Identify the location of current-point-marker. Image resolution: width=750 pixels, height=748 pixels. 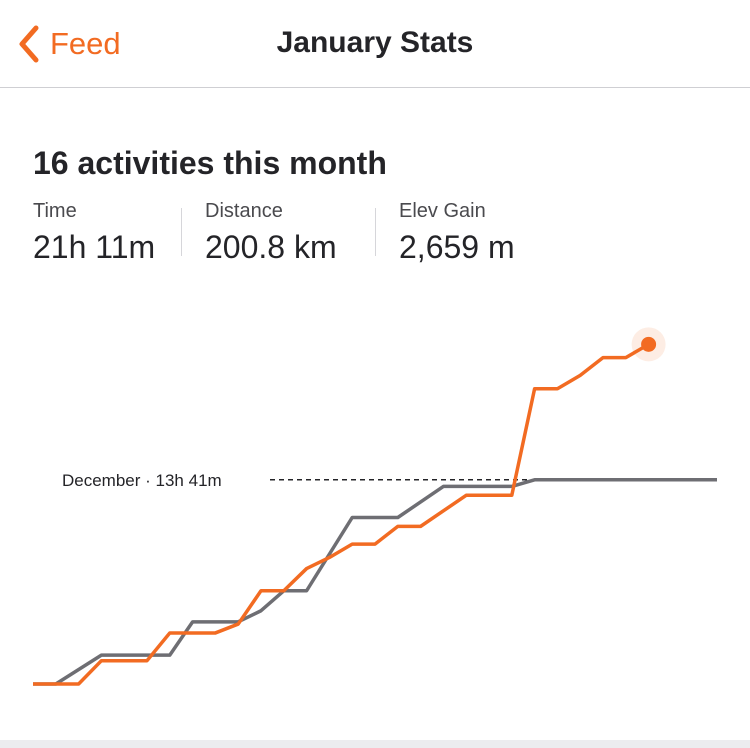
(649, 344).